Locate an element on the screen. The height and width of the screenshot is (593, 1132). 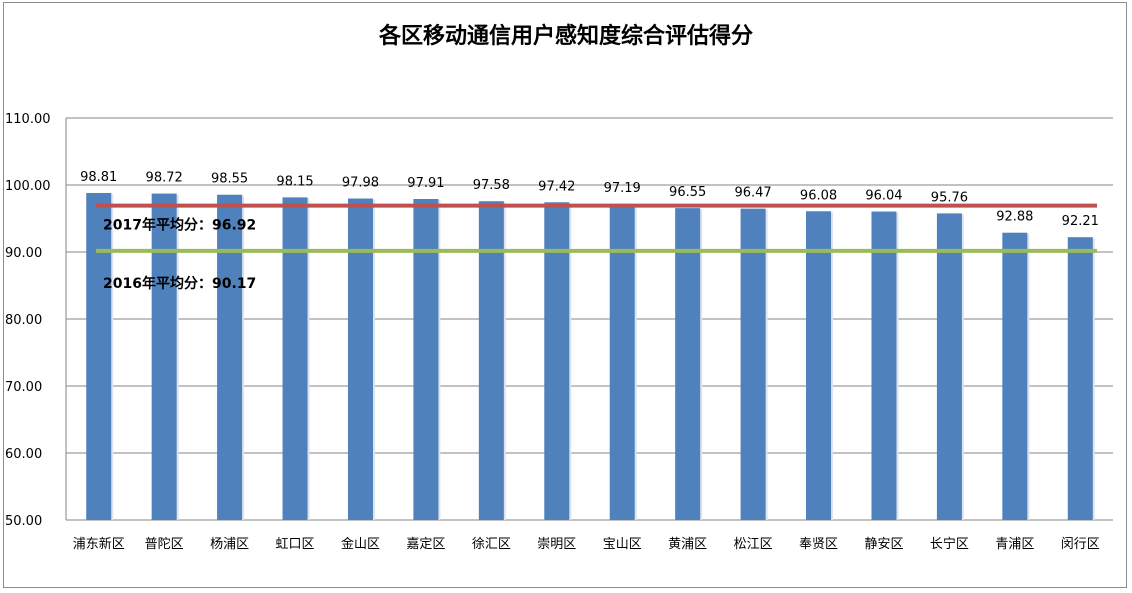
data-label: 95.76 is located at coordinates (949, 197).